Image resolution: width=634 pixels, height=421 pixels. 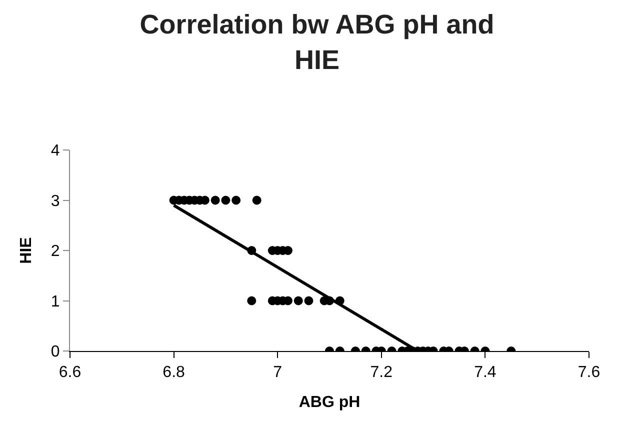 I want to click on x-tick-label: 7, so click(x=277, y=373).